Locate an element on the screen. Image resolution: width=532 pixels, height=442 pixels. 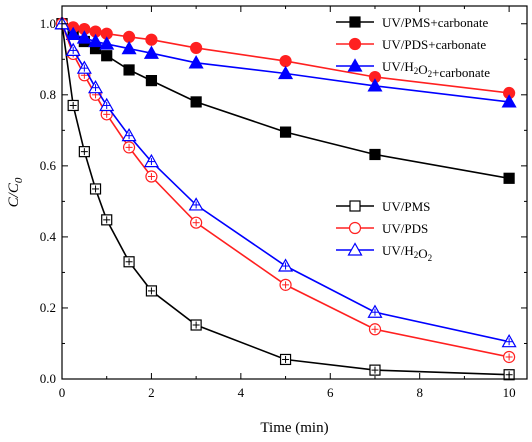
legend-item: UV/H2O2 is located at coordinates (384, 252).